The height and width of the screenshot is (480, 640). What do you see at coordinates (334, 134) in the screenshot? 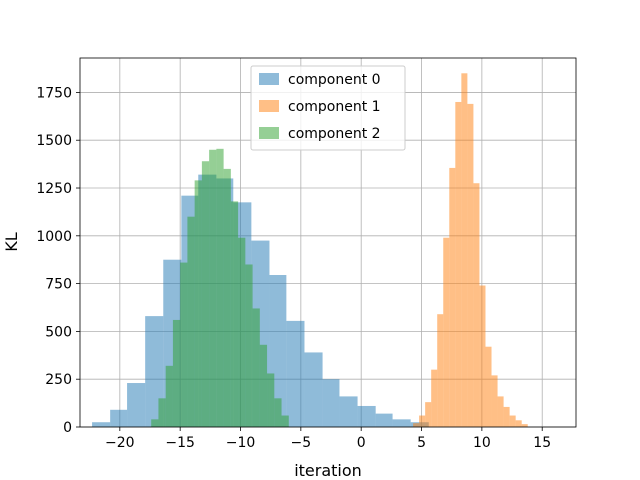
I see `legend-label: component 2` at bounding box center [334, 134].